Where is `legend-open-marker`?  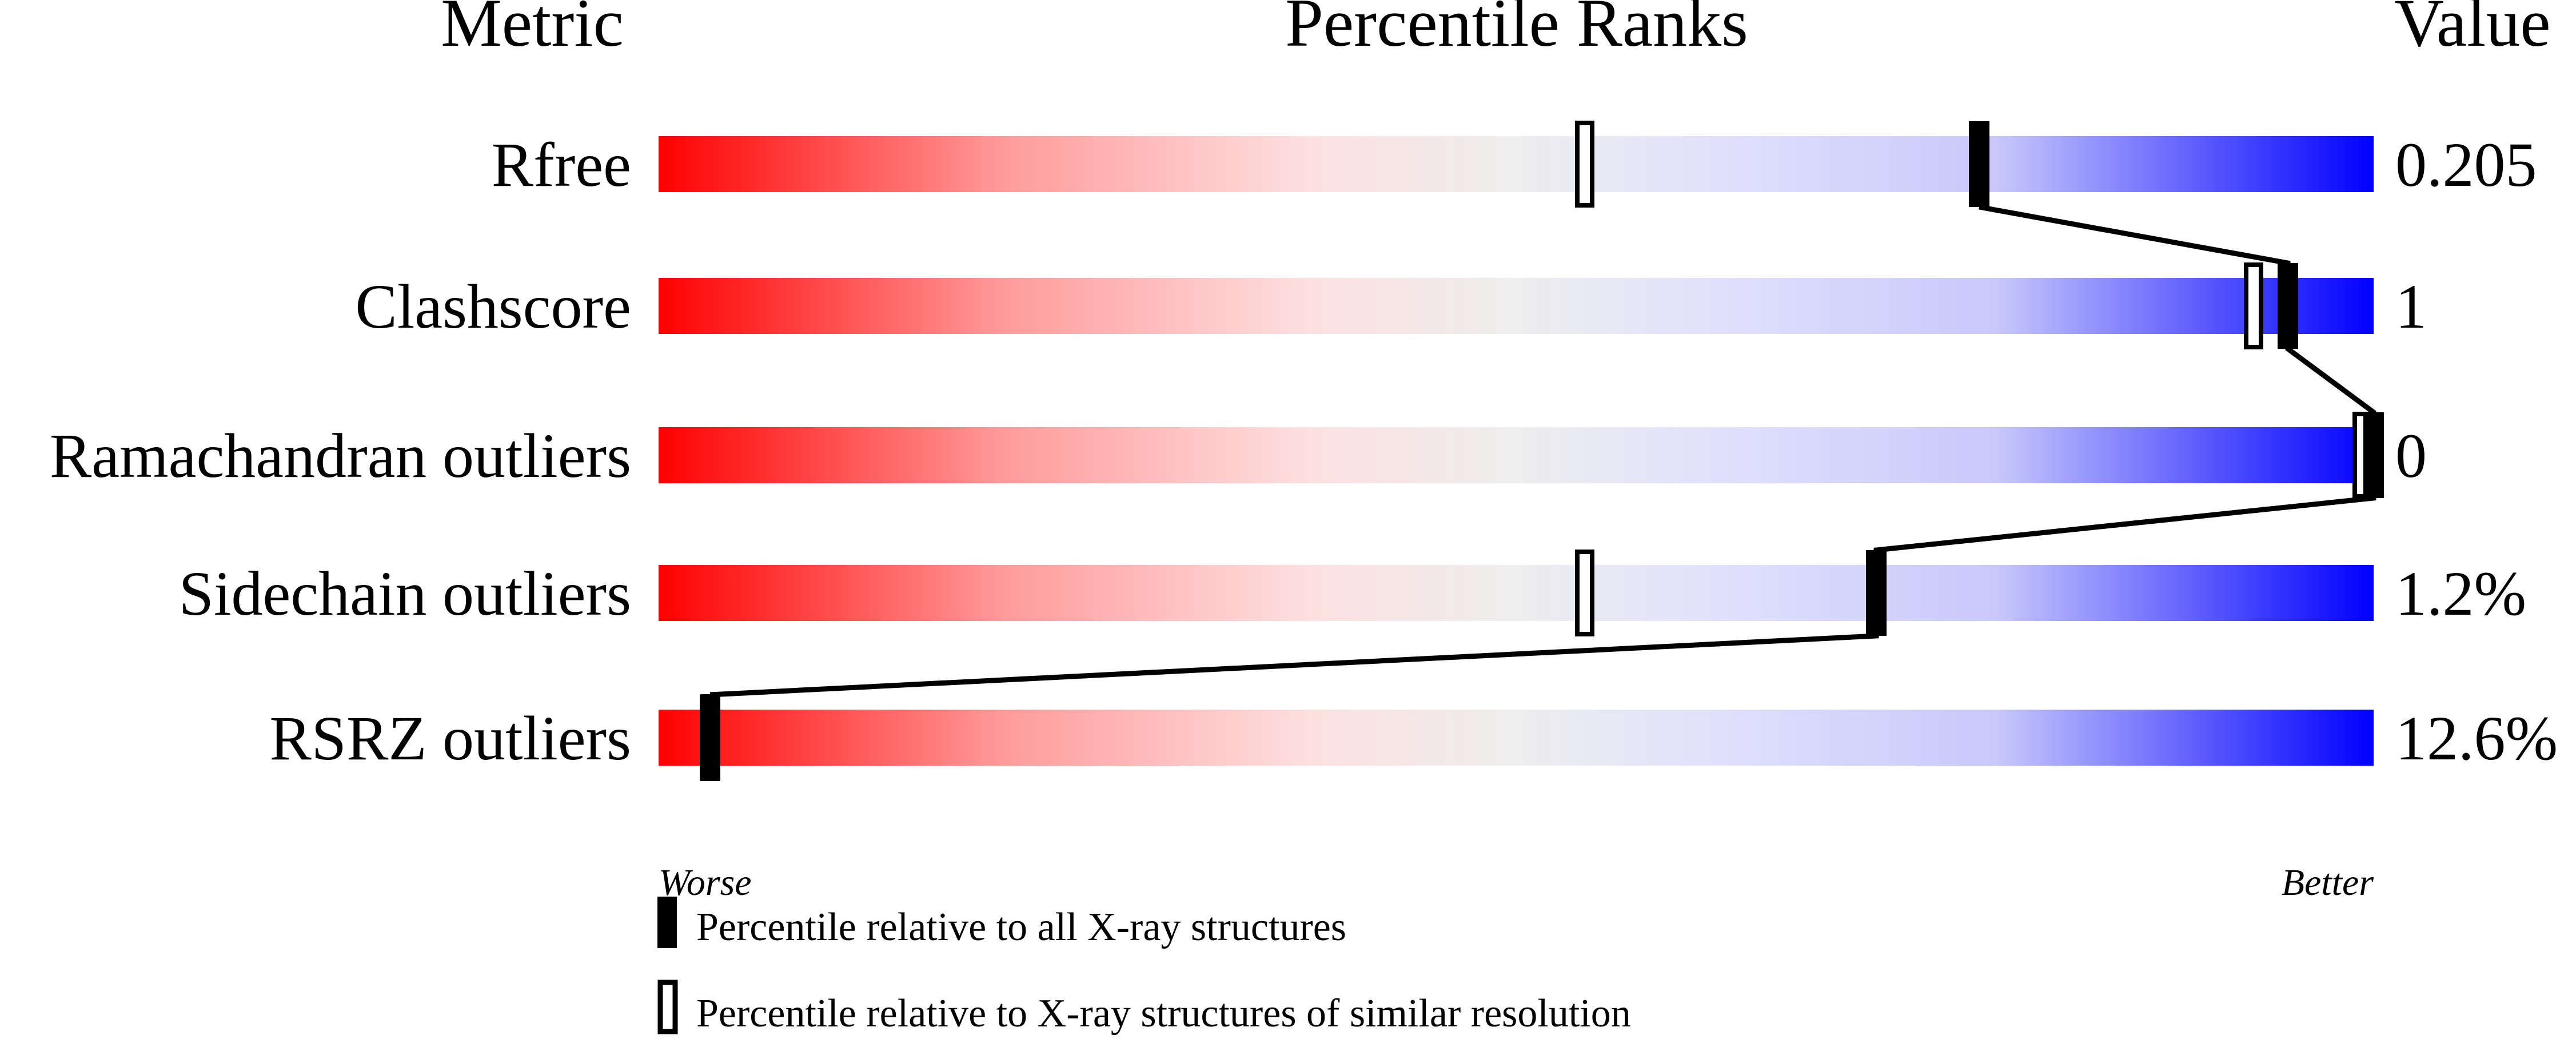 legend-open-marker is located at coordinates (667, 1007).